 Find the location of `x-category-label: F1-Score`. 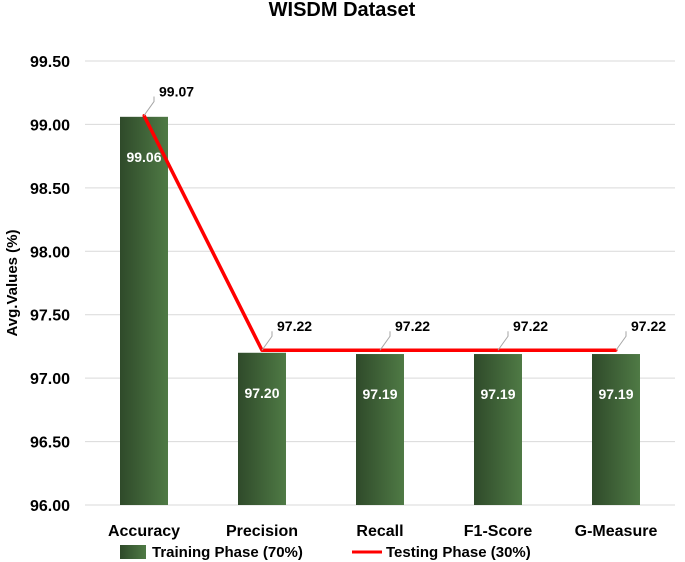

x-category-label: F1-Score is located at coordinates (498, 531).